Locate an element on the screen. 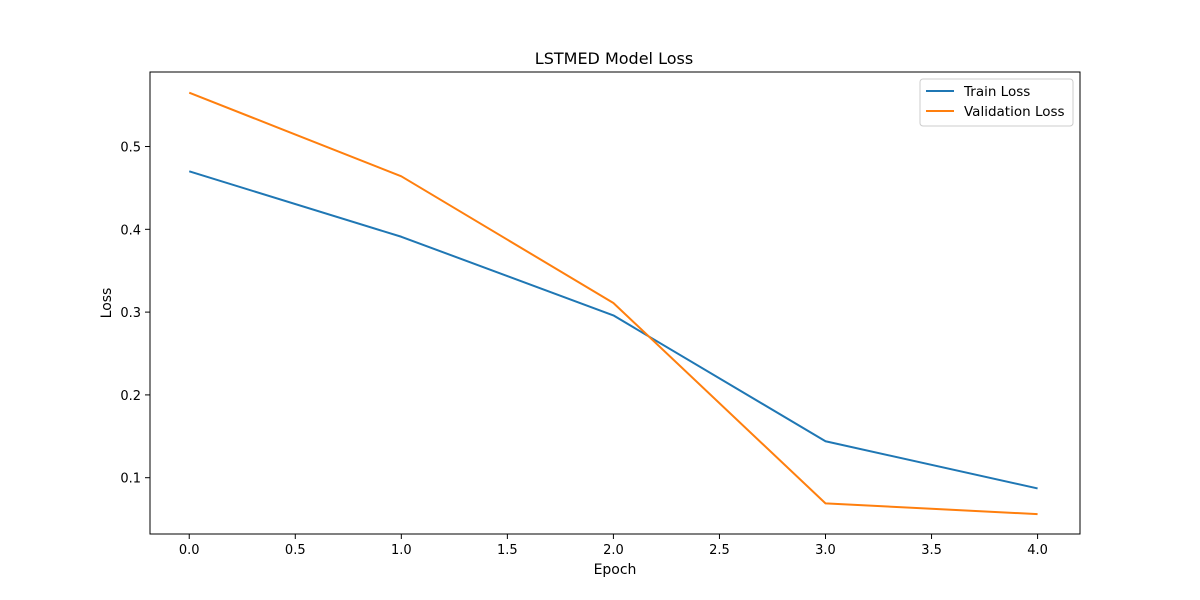  x-axis-label: Epoch is located at coordinates (615, 570).